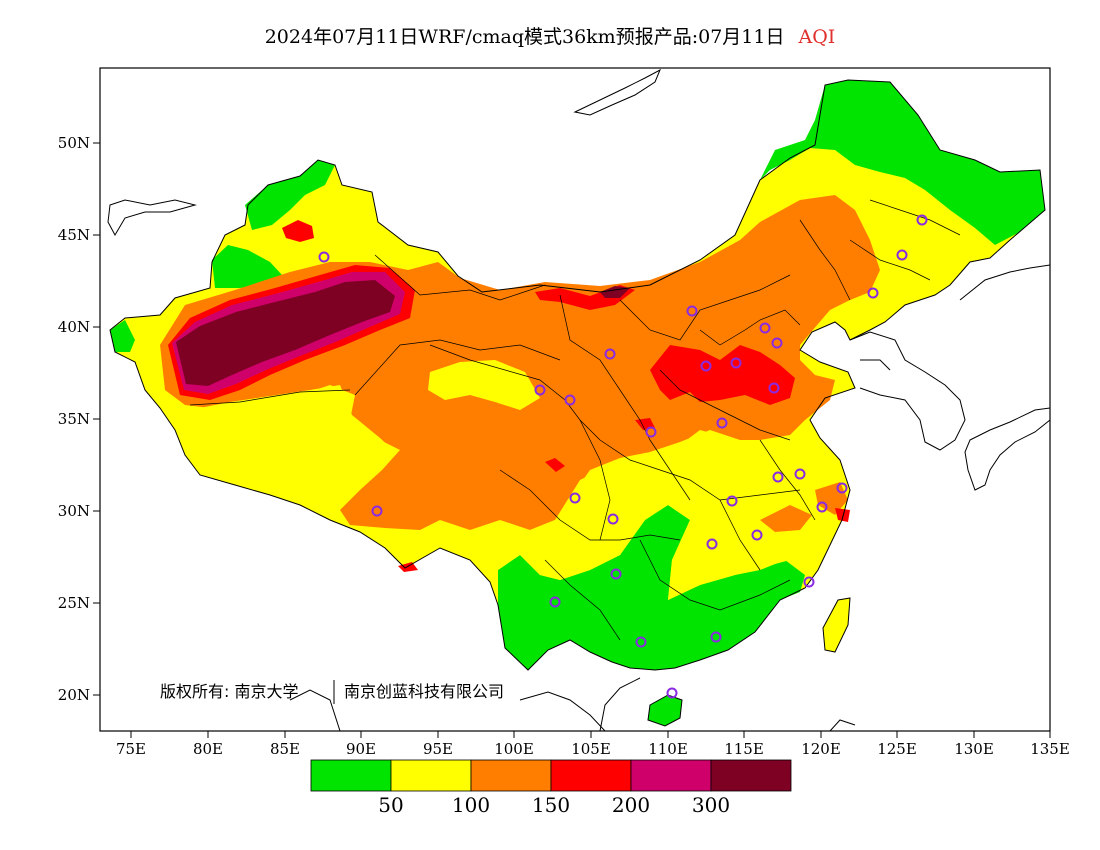  What do you see at coordinates (247, 266) in the screenshot?
I see `region-good-xinjiang-west` at bounding box center [247, 266].